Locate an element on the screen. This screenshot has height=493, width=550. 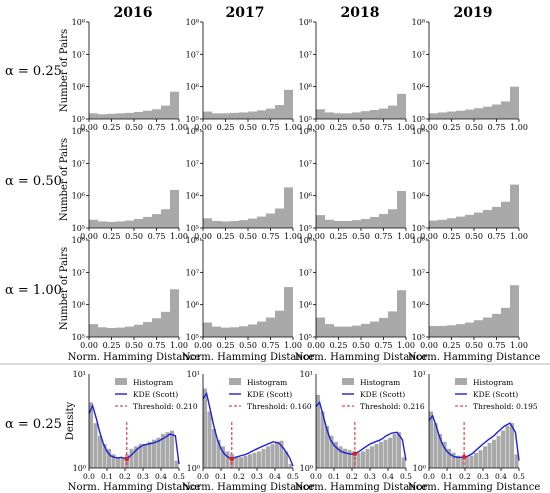
y-tick-label: 10⁸ is located at coordinates (78, 240).